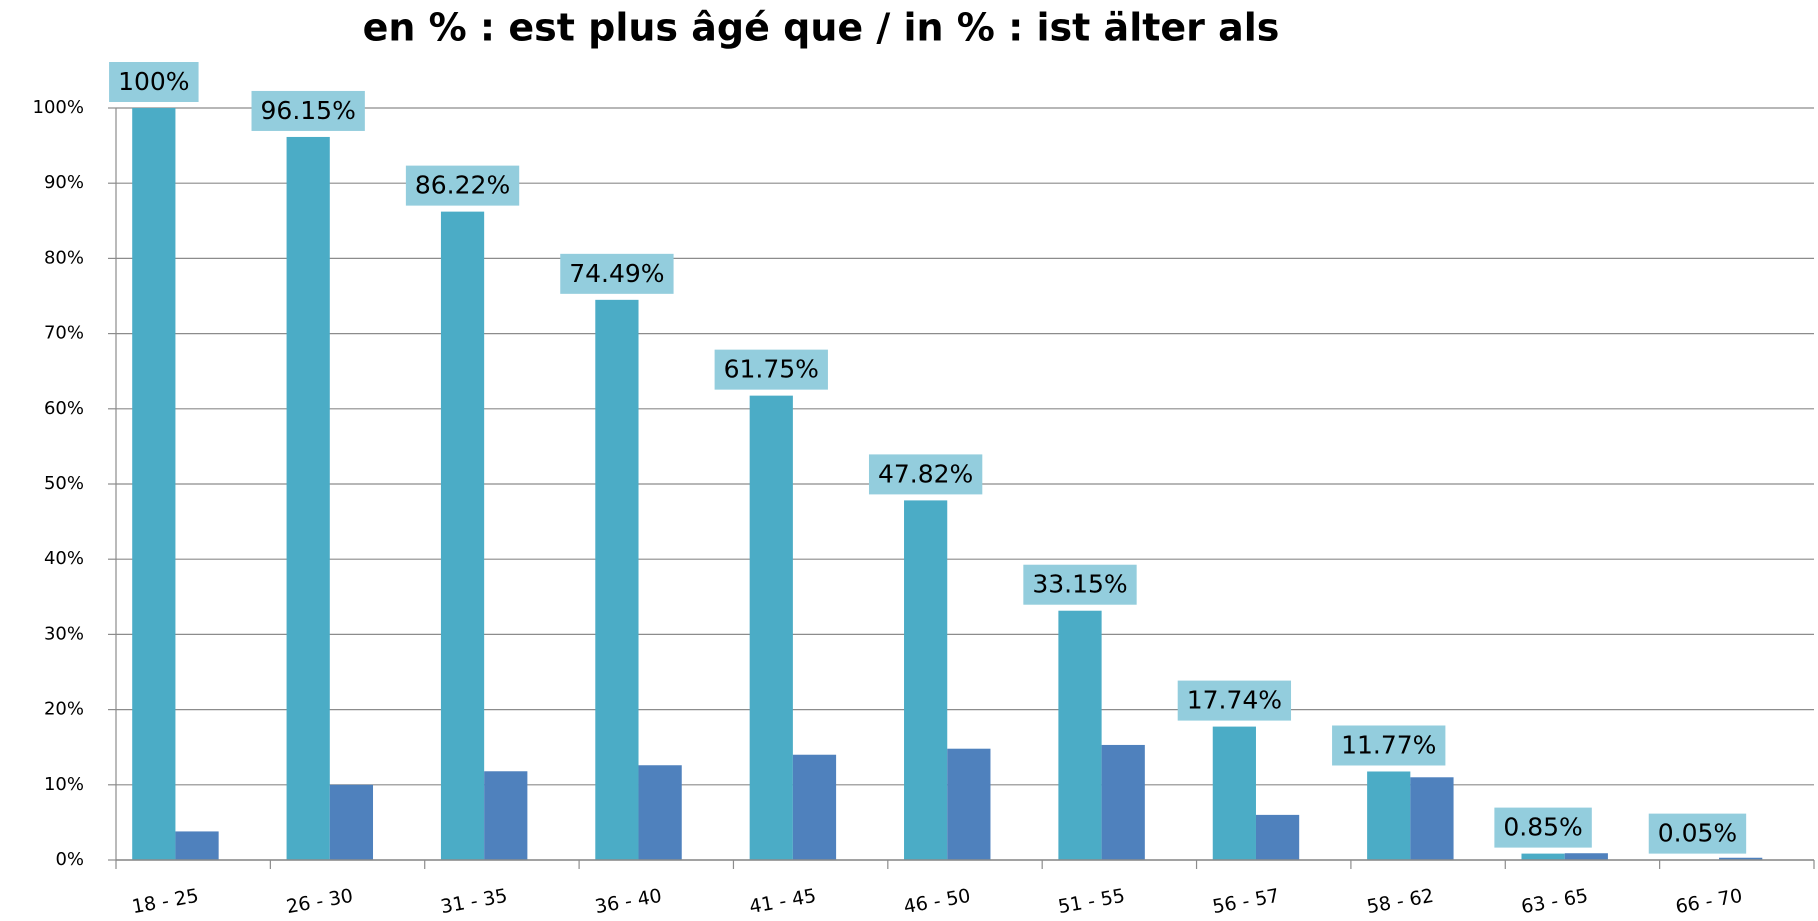 The width and height of the screenshot is (1818, 921). I want to click on value-label-text: 0.05%, so click(1697, 833).